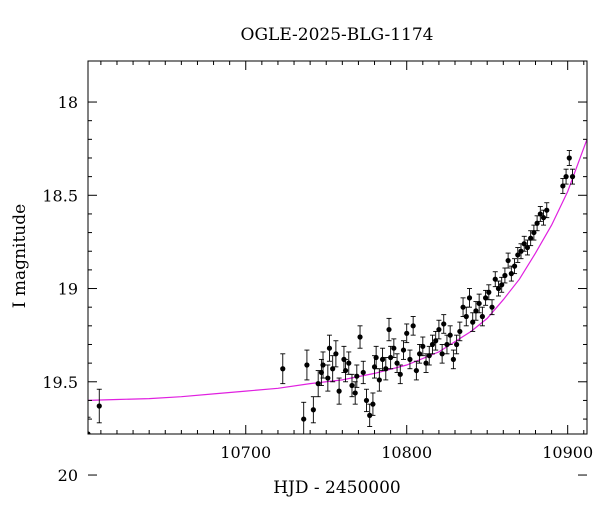 Image resolution: width=600 pixels, height=512 pixels. Describe the element at coordinates (245, 452) in the screenshot. I see `x-tick-label: 10700` at that location.